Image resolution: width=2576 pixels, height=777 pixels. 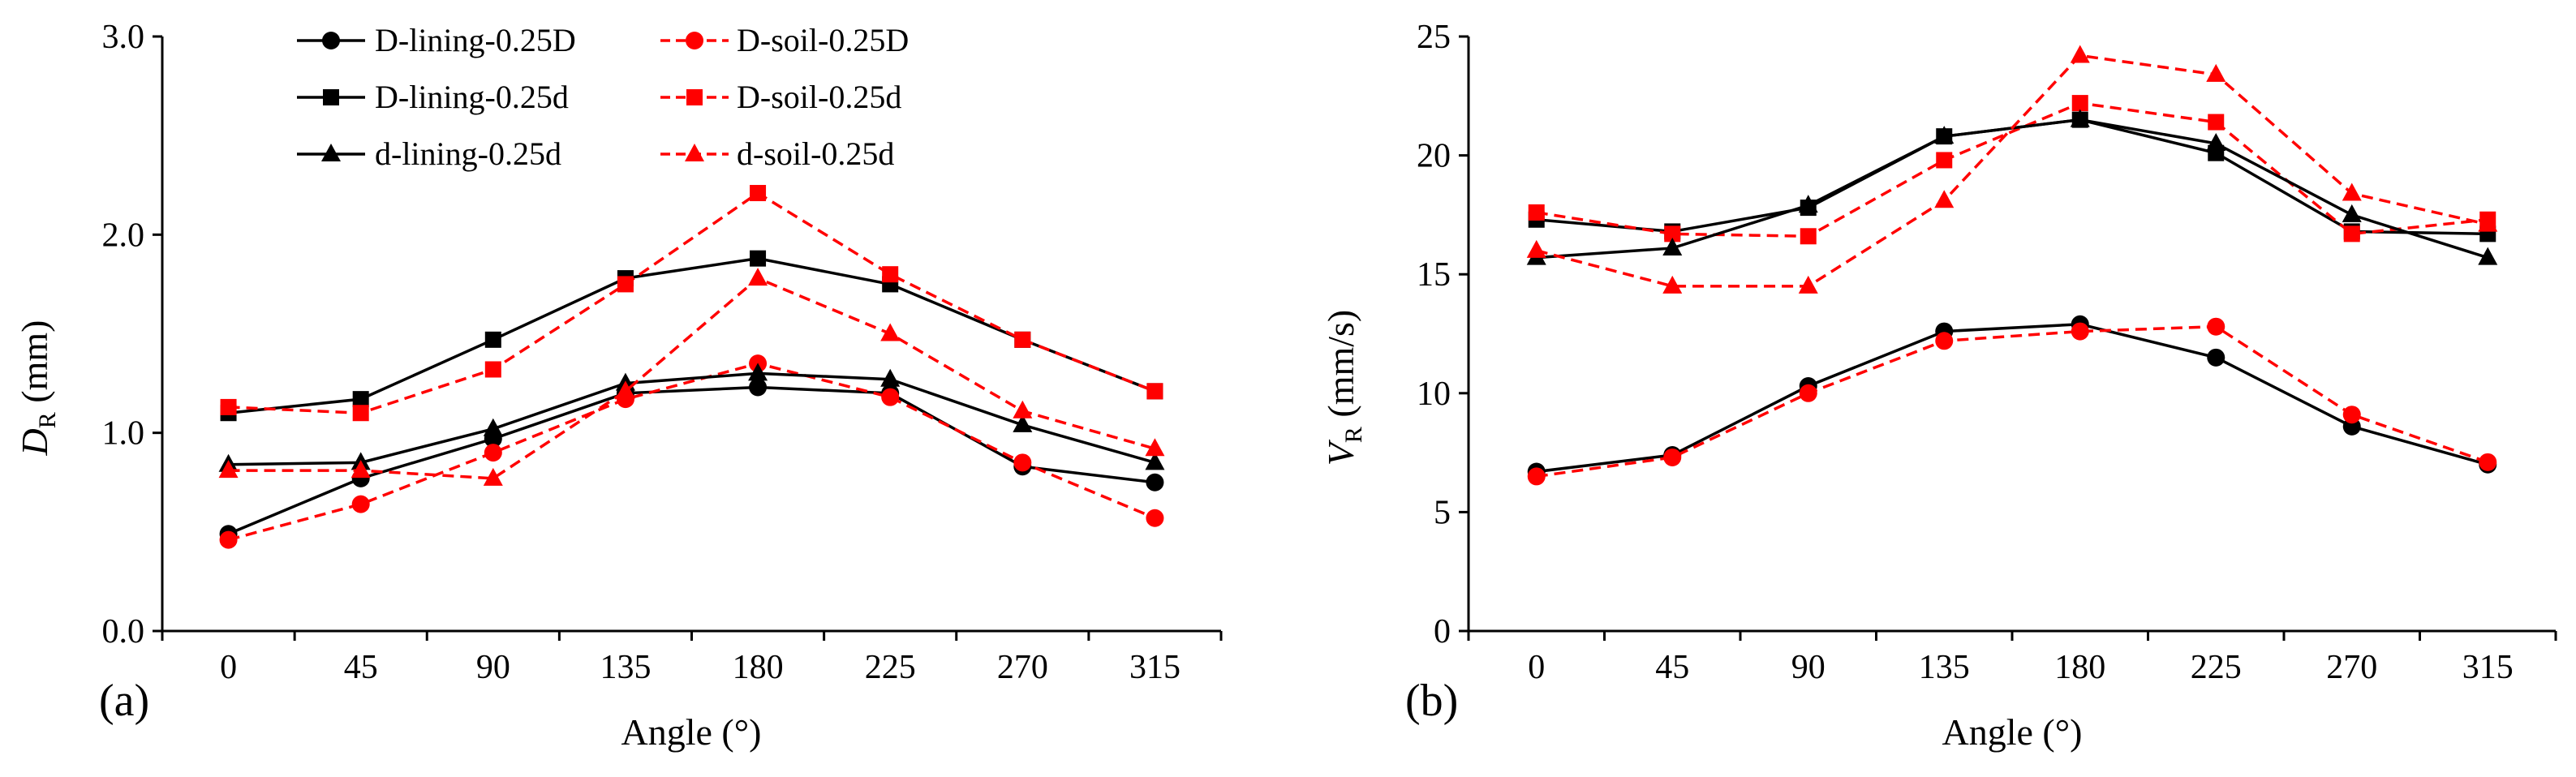 What do you see at coordinates (823, 40) in the screenshot?
I see `legend-label: D-soil-0.25D` at bounding box center [823, 40].